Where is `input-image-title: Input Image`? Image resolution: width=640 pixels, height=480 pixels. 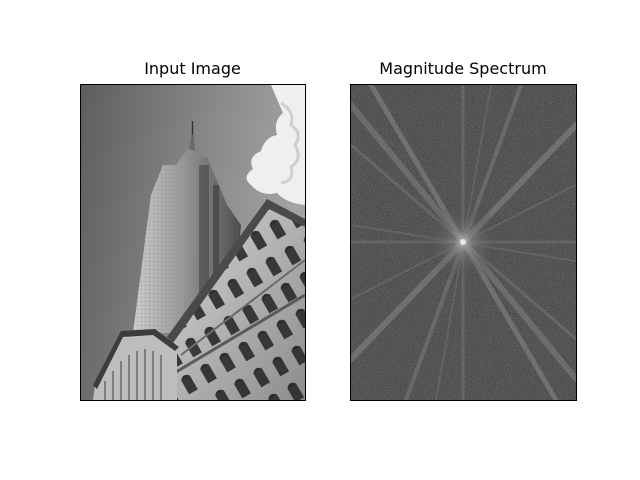
input-image-title: Input Image is located at coordinates (192, 68).